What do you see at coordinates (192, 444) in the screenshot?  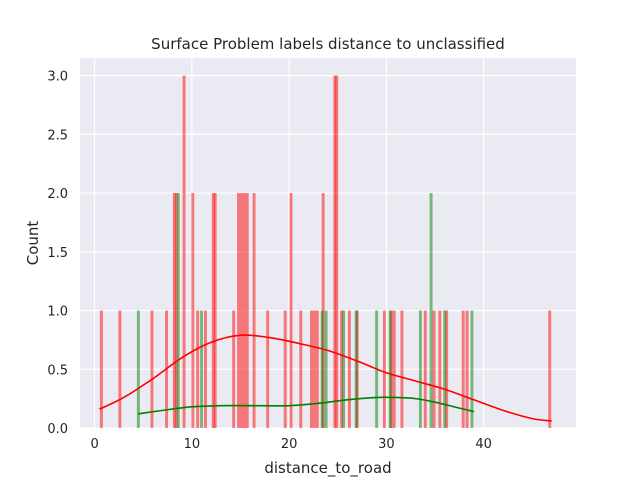 I see `x-tick-label: 10` at bounding box center [192, 444].